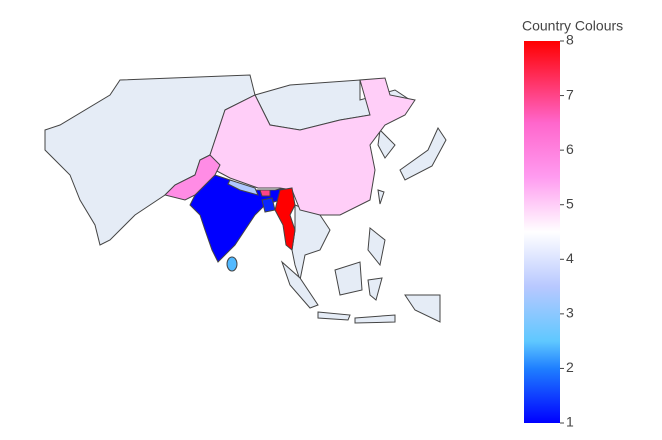 This screenshot has width=662, height=440. I want to click on taiwan, so click(381, 197).